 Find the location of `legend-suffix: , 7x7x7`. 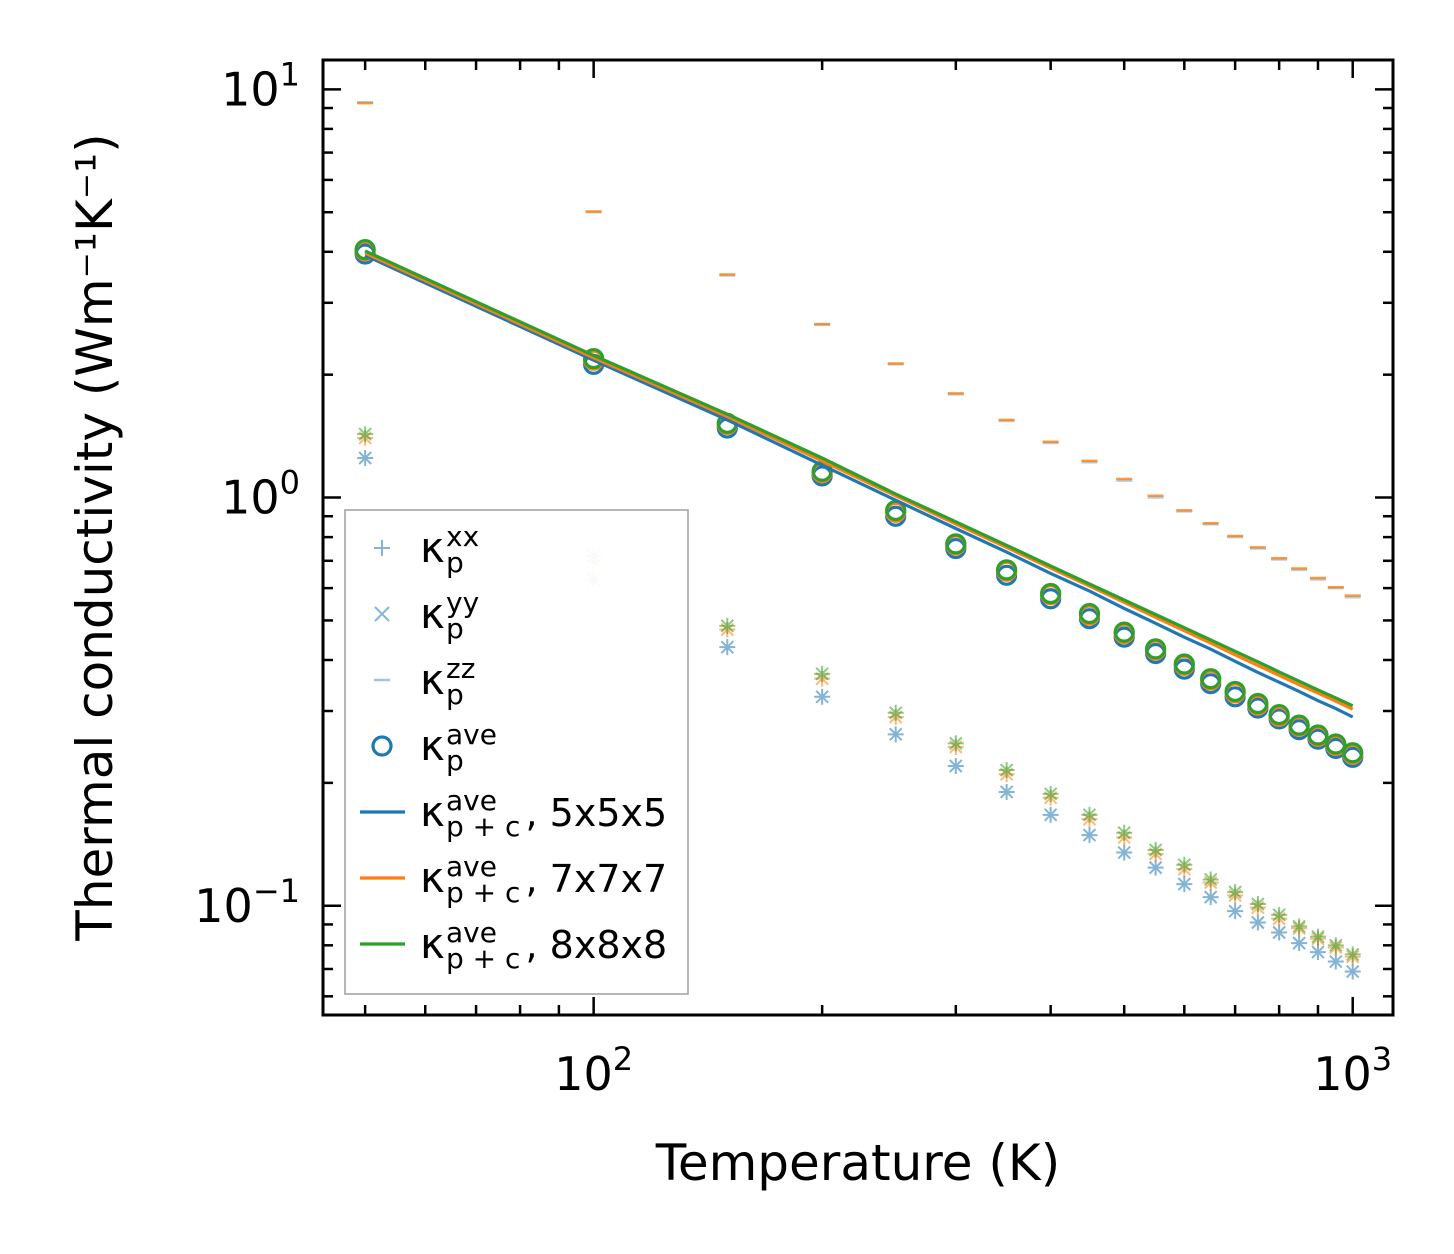

legend-suffix: , 7x7x7 is located at coordinates (597, 879).